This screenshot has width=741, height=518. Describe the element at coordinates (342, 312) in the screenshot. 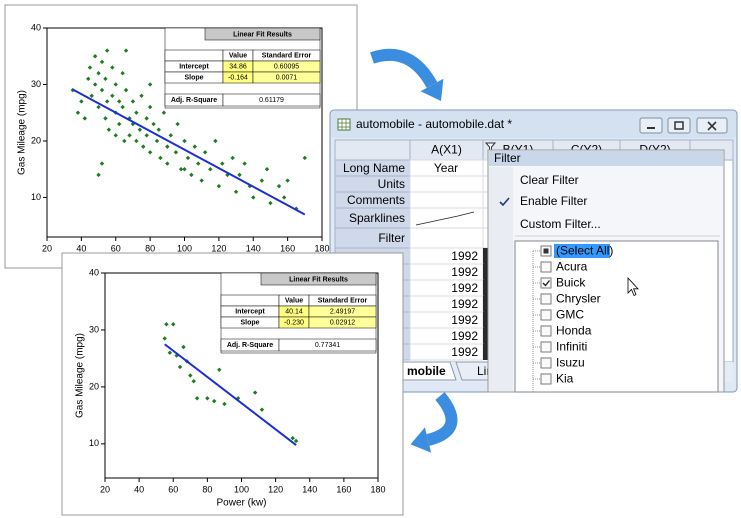

I see `table-value: 2.49197` at that location.